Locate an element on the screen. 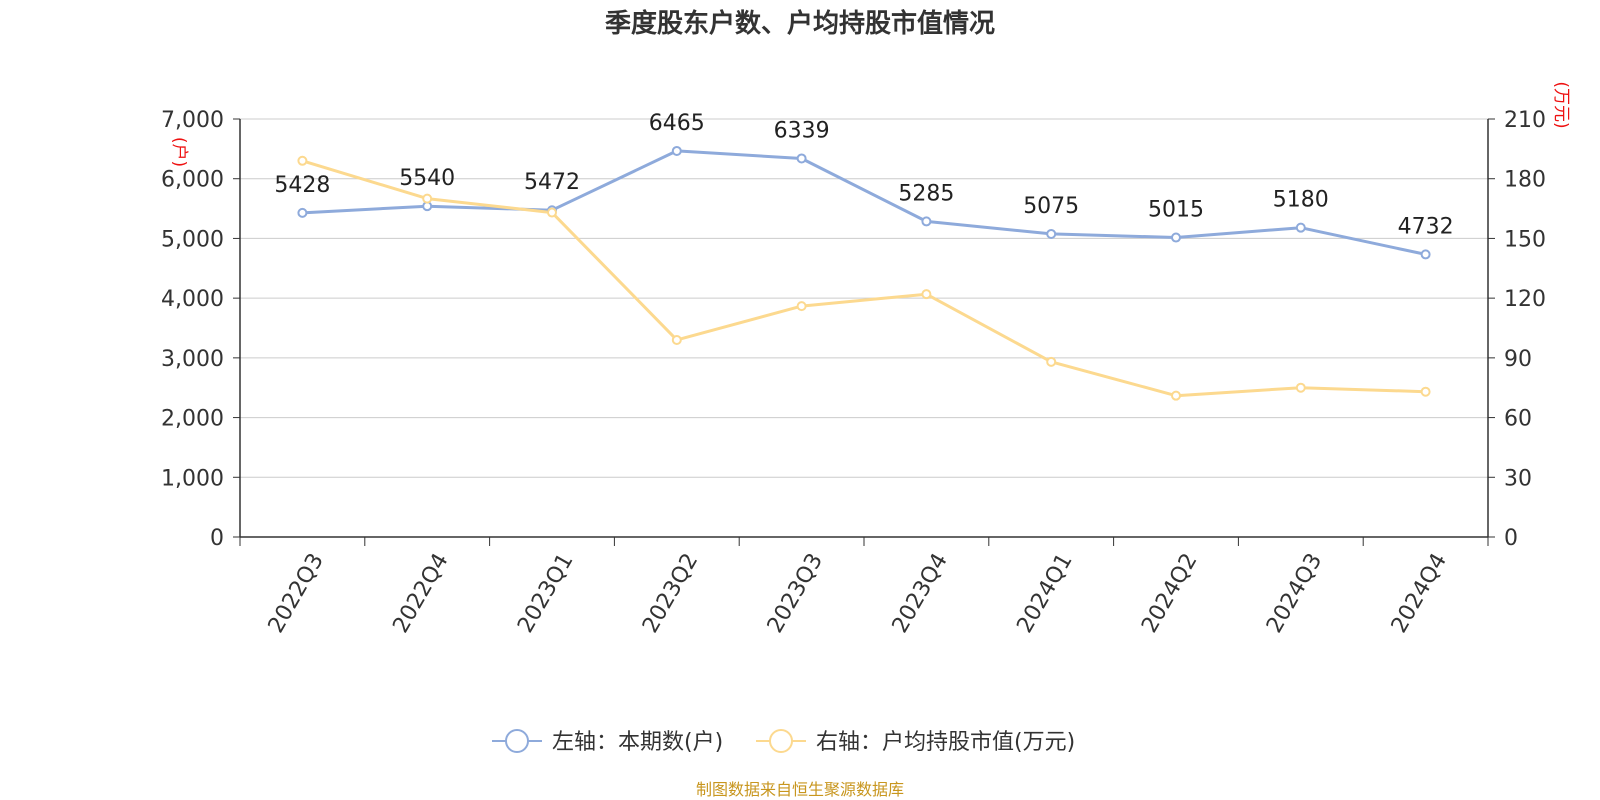  source-note: 制图数据来自恒生聚源数据库 is located at coordinates (800, 789).